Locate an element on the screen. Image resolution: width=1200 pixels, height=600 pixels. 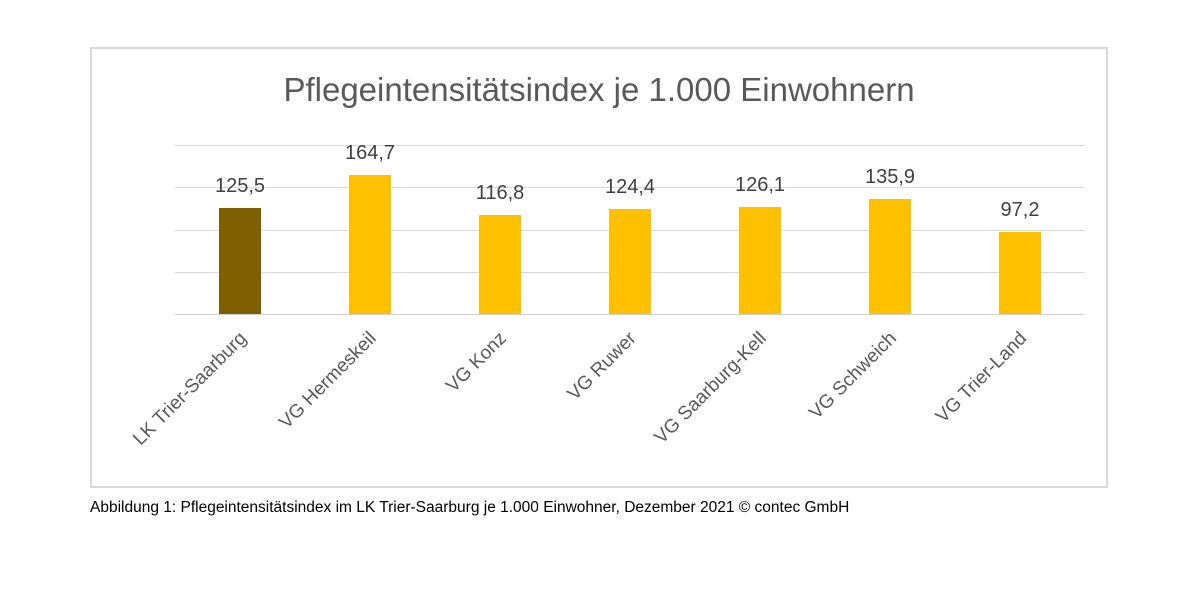
category-label: VG Konz is located at coordinates (476, 362).